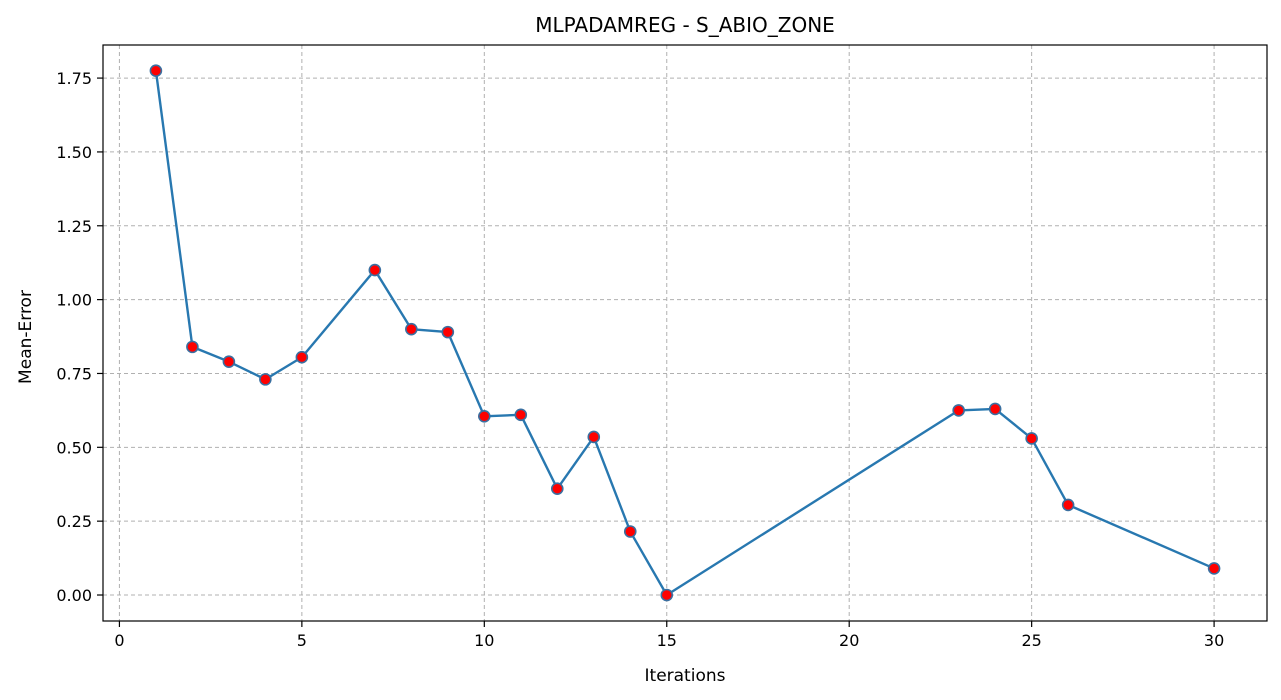 The image size is (1281, 700). What do you see at coordinates (74, 226) in the screenshot?
I see `y-tick-label: 1.25` at bounding box center [74, 226].